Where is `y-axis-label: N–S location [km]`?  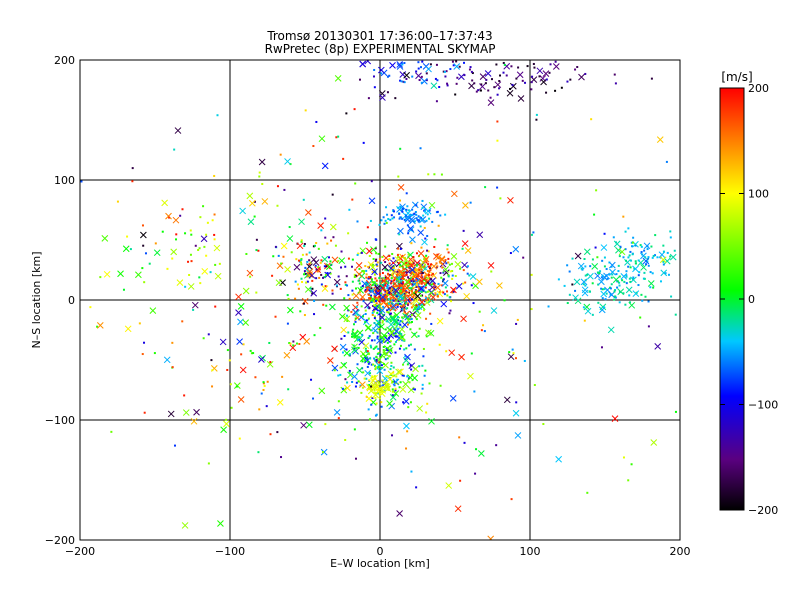 y-axis-label: N–S location [km] is located at coordinates (36, 299).